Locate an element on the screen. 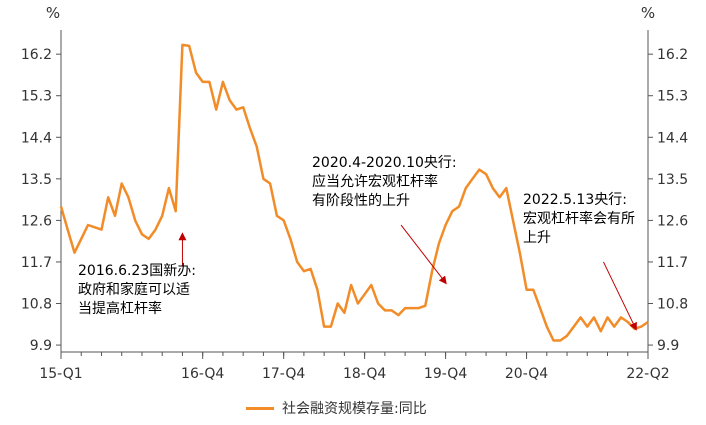  unit-label-right: % is located at coordinates (648, 13).